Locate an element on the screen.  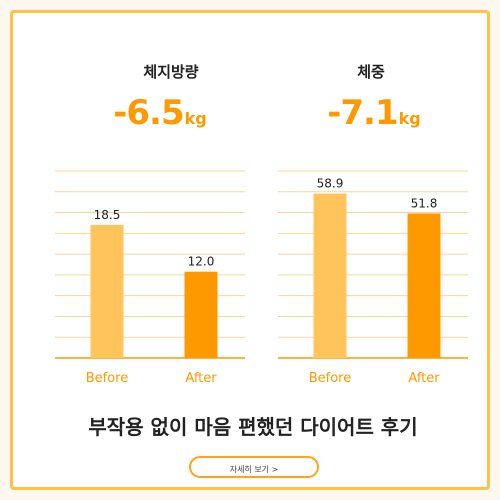
body-fat-bar-before is located at coordinates (107, 291).